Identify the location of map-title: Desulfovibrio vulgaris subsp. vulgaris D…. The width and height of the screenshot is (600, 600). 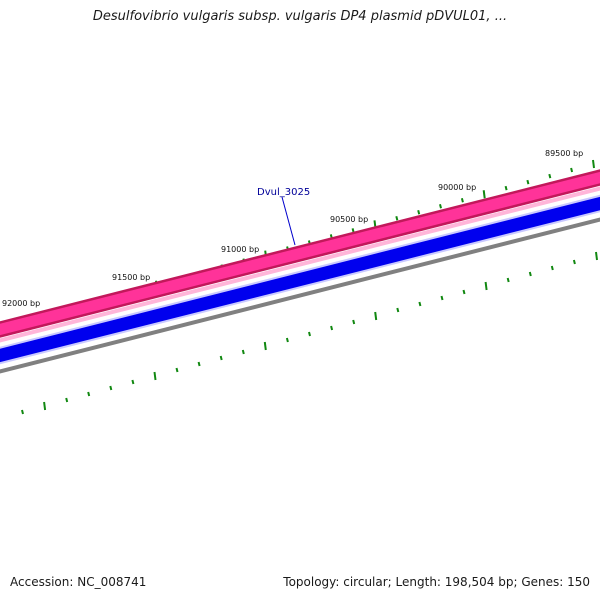
(300, 16).